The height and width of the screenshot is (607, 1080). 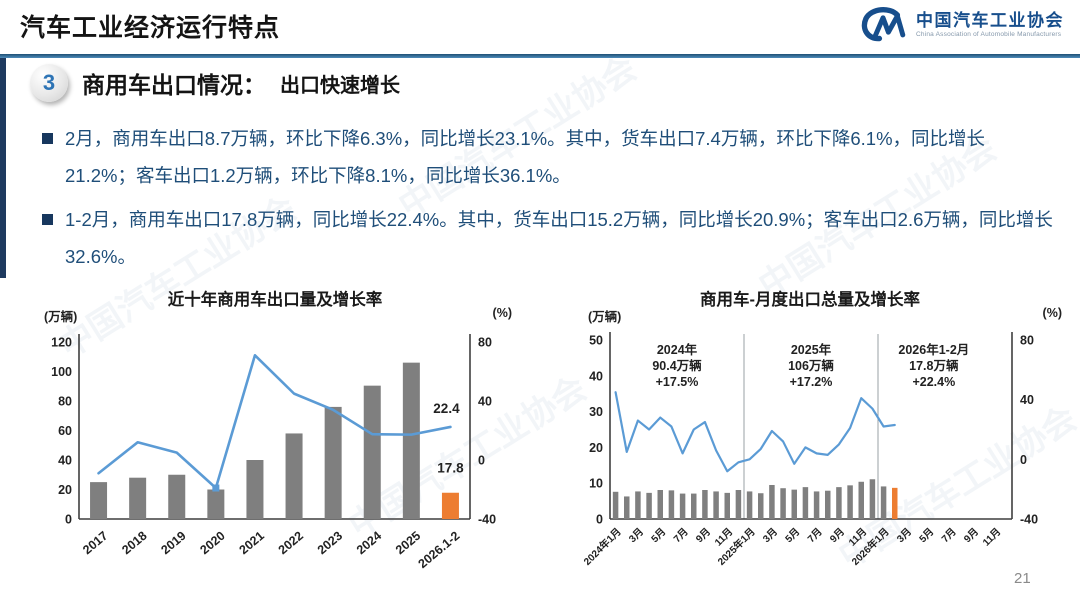 I want to click on left-tick-label: 100, so click(x=61, y=372).